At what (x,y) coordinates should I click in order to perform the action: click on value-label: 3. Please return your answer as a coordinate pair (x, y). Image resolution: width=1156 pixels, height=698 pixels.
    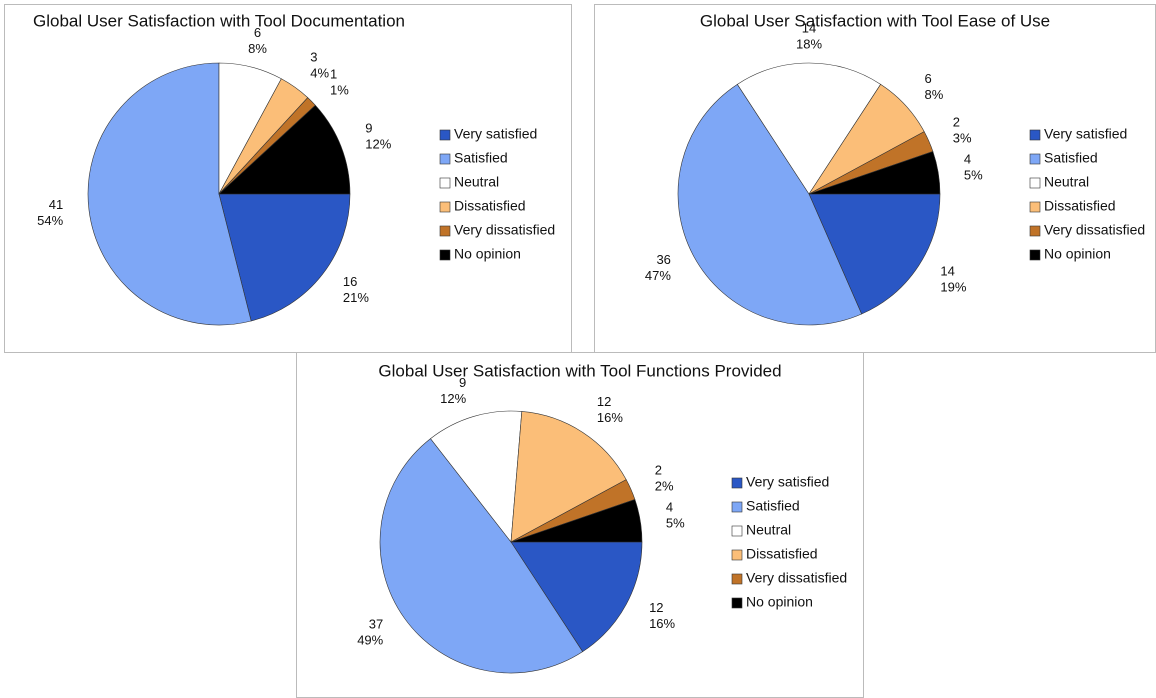
    Looking at the image, I should click on (313, 57).